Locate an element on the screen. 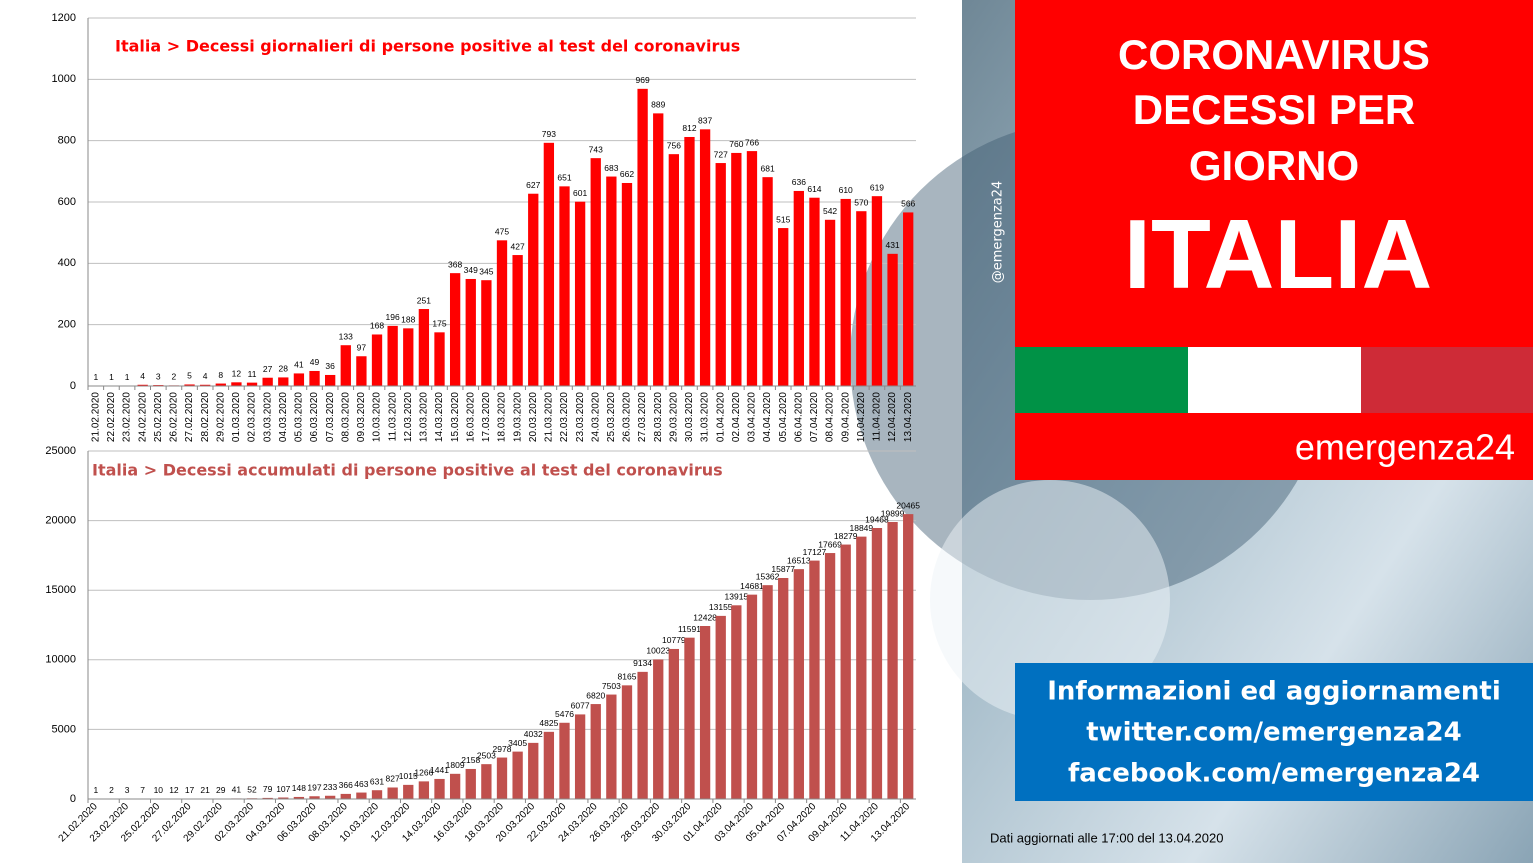 The image size is (1533, 867). x-tick-label: 13.03.2020 is located at coordinates (424, 417).